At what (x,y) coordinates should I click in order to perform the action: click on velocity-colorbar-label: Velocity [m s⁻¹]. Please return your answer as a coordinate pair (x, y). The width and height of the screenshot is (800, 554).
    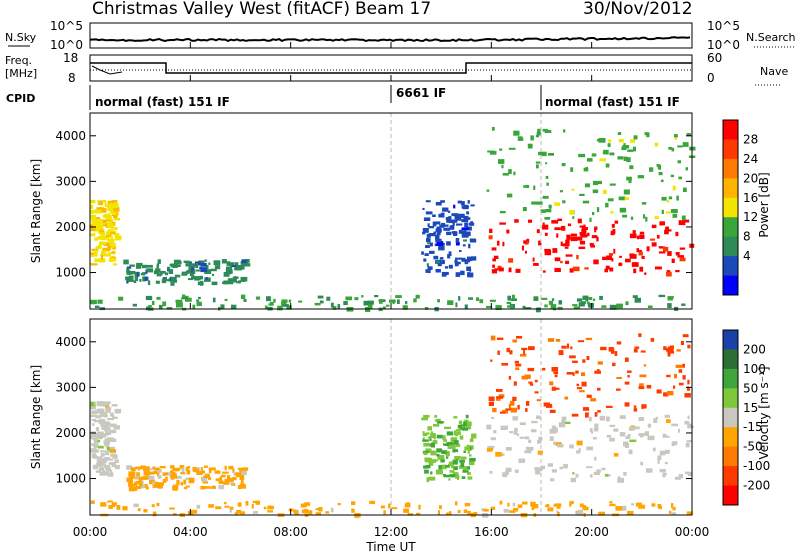
    Looking at the image, I should click on (764, 412).